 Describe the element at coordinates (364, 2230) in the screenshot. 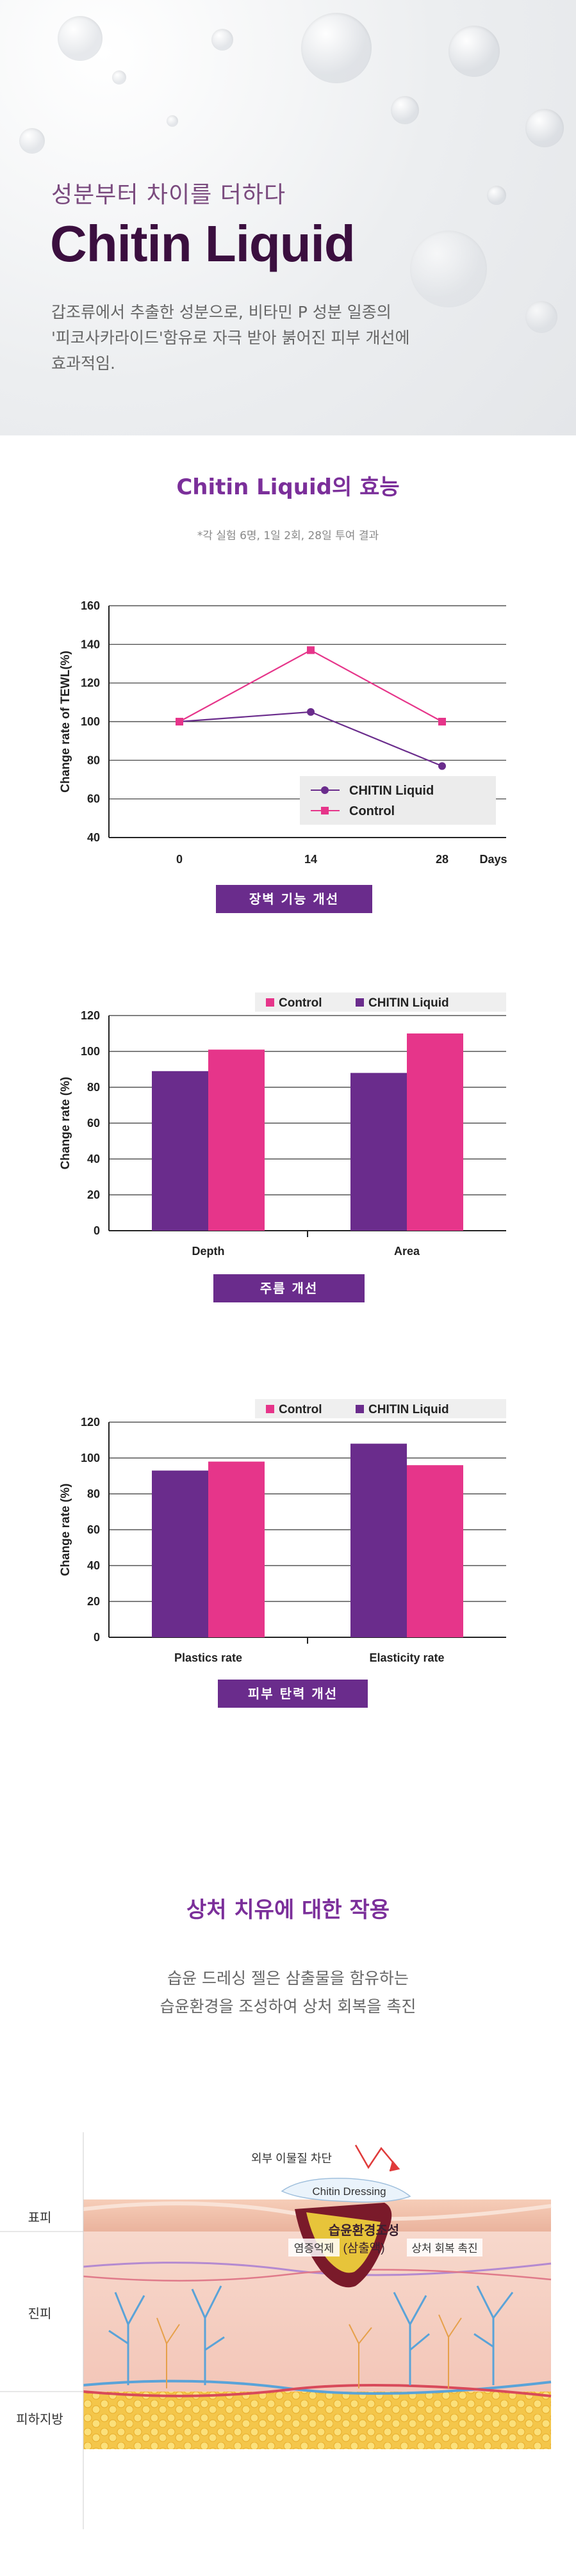

I see `moist-label: 습윤환경조성` at that location.